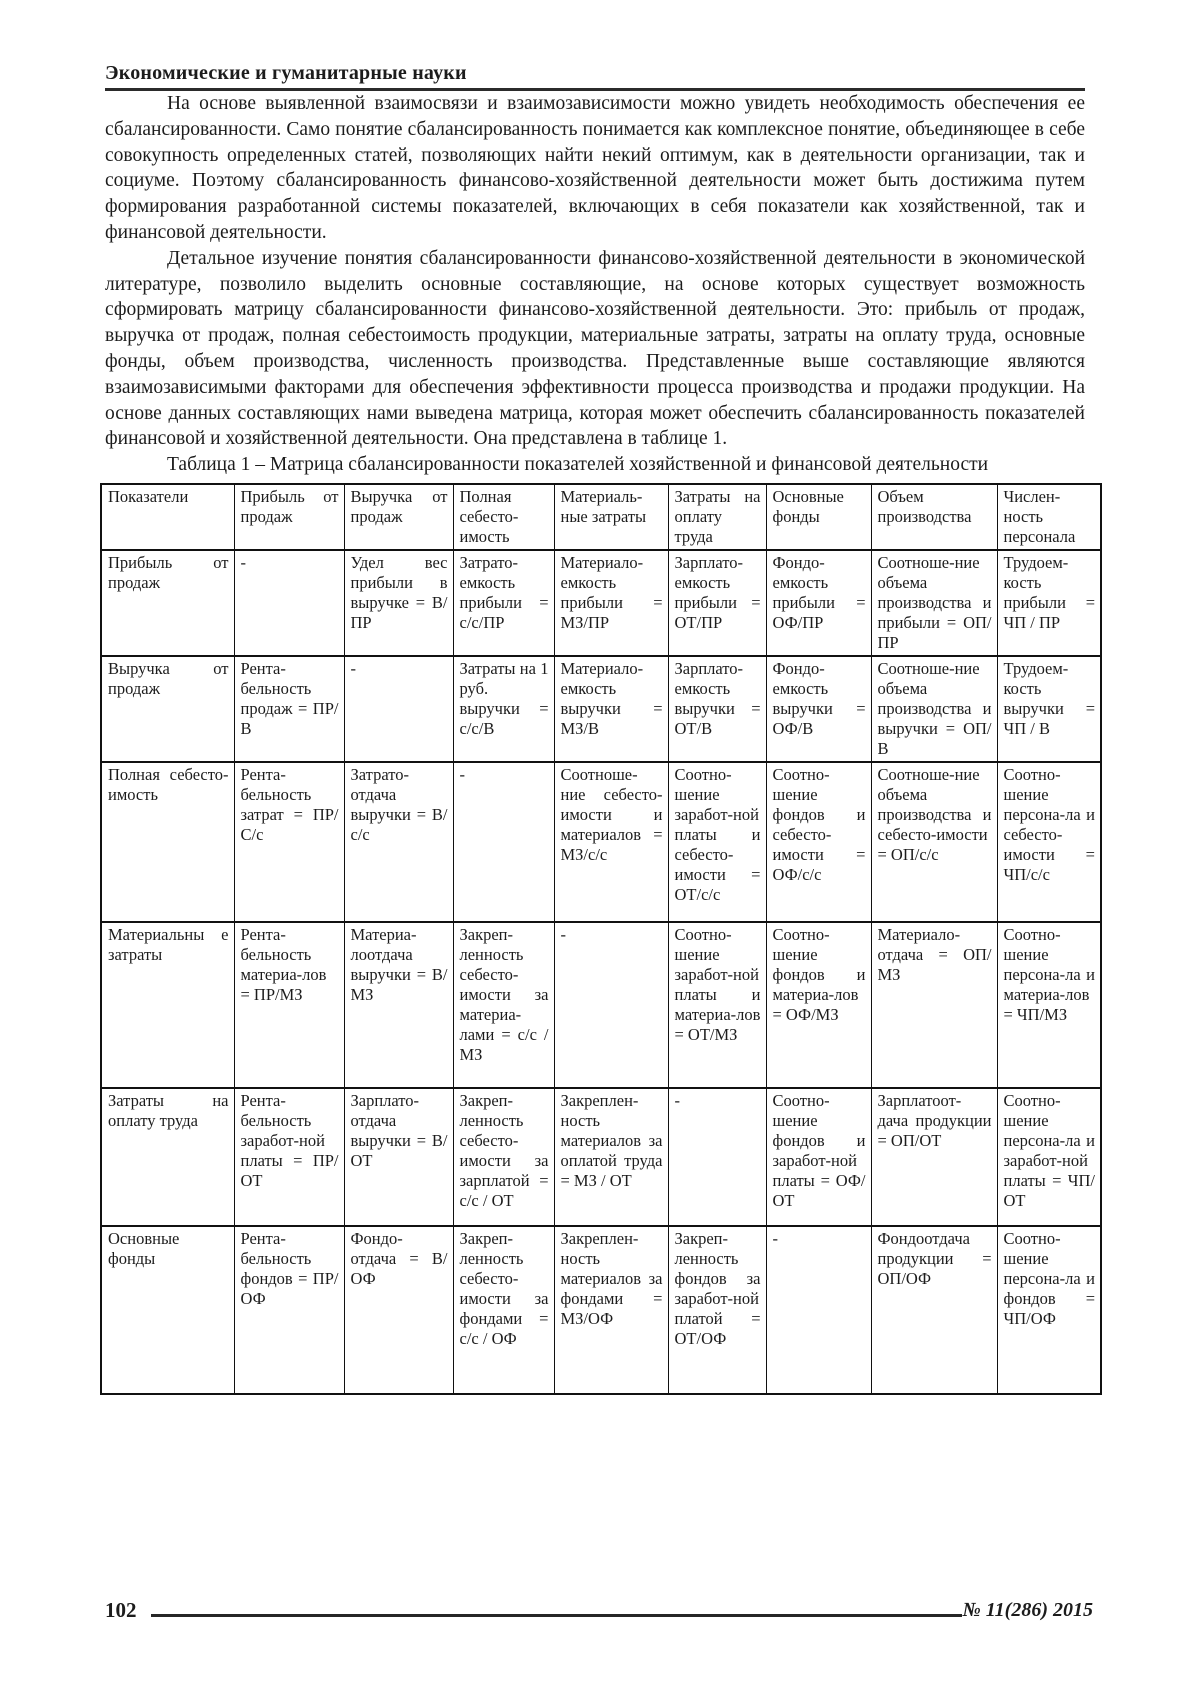 Image resolution: width=1200 pixels, height=1698 pixels. Describe the element at coordinates (167, 708) in the screenshot. I see `table-cell: Выручка от продаж` at that location.